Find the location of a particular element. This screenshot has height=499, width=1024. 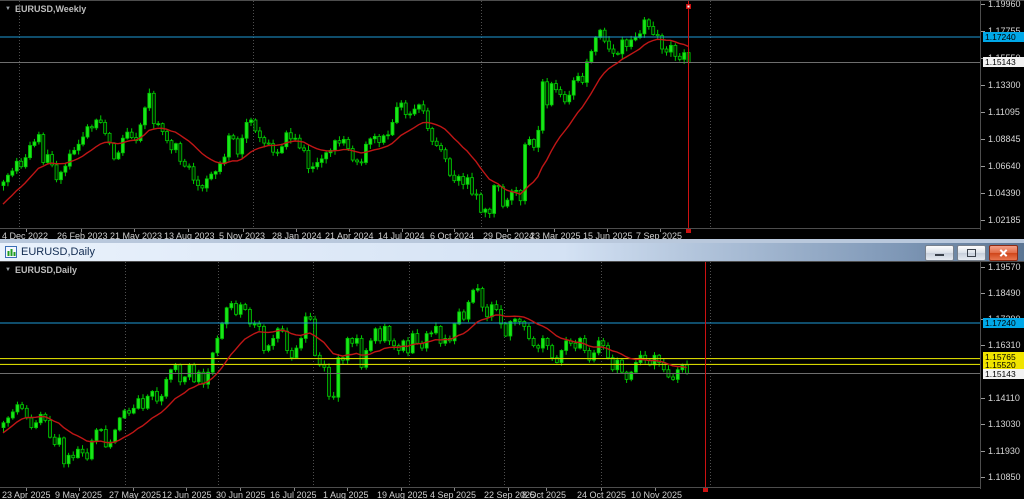

date-tick-label: 23 Apr 2025 is located at coordinates (26, 494).